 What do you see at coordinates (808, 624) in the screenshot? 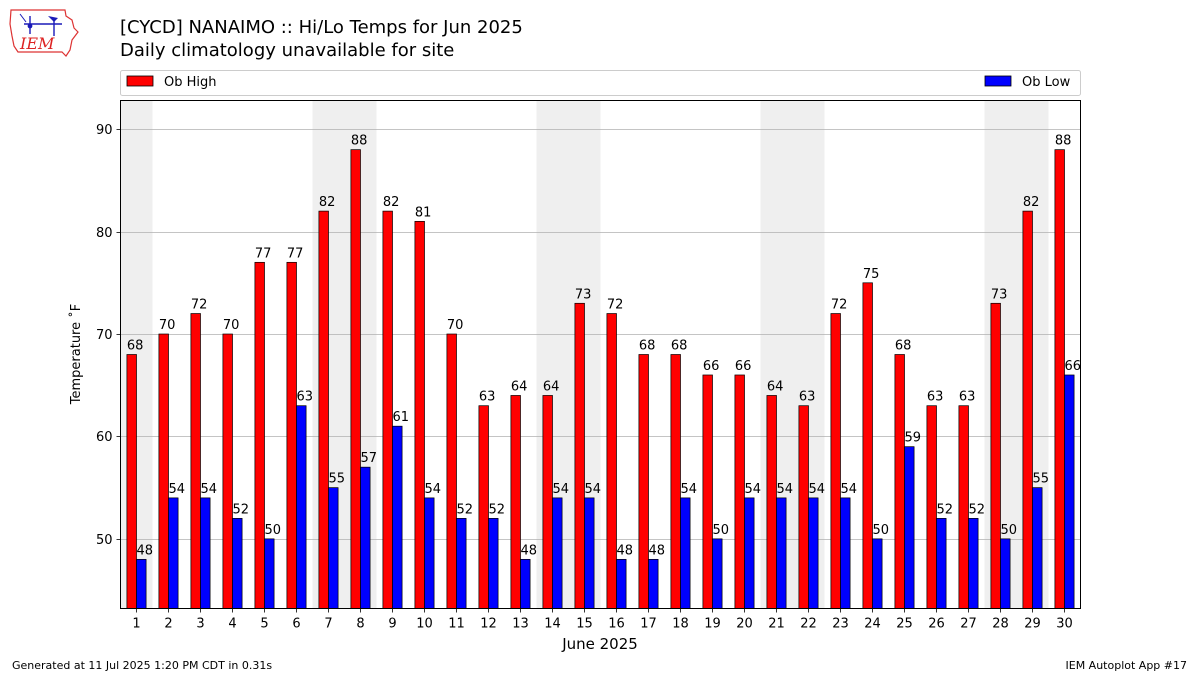
I see `x-tick-label: 22` at bounding box center [808, 624].